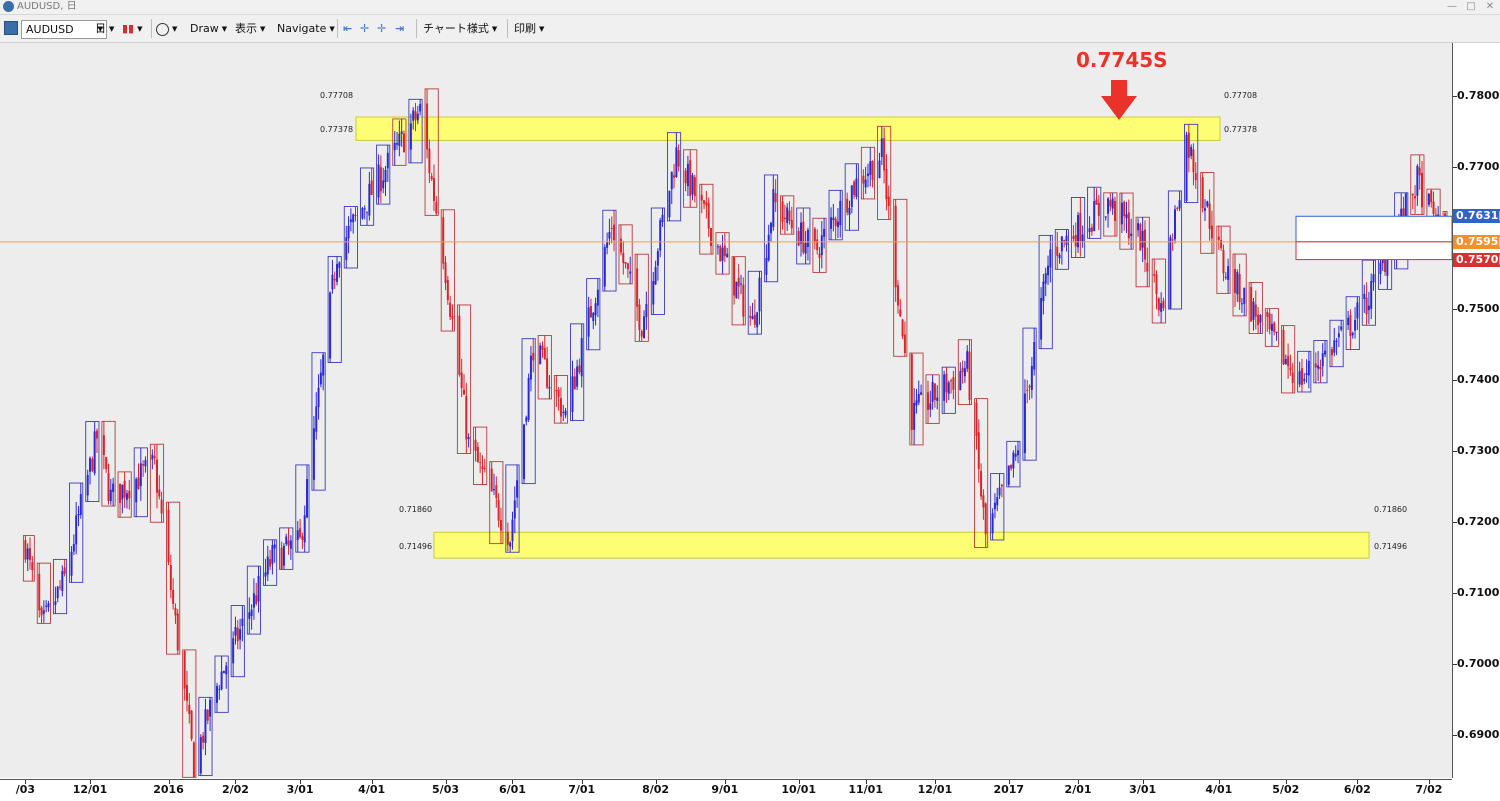 The width and height of the screenshot is (1500, 801). I want to click on chart-style-menu: チャート様式 ▼, so click(460, 28).